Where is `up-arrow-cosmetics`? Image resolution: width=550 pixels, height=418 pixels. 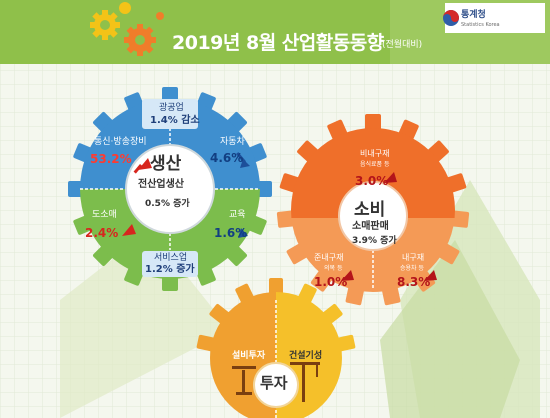
up-arrow-cosmetics is located at coordinates (129, 230).